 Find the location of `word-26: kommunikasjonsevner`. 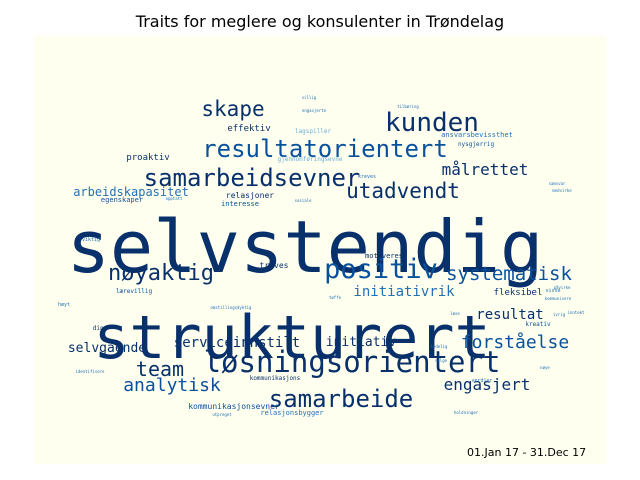

word-26: kommunikasjonsevner is located at coordinates (234, 406).